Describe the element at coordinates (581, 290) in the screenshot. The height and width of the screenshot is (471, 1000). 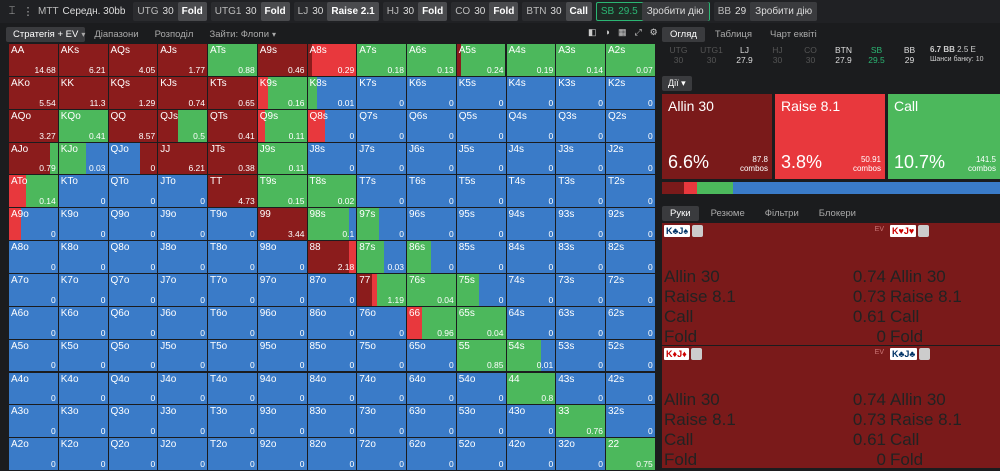
I see `hand-cell: 73s 0` at that location.